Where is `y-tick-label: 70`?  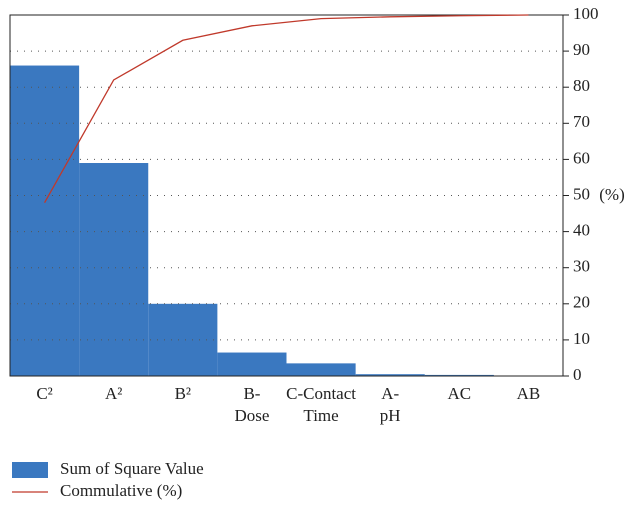
y-tick-label: 70 is located at coordinates (581, 121).